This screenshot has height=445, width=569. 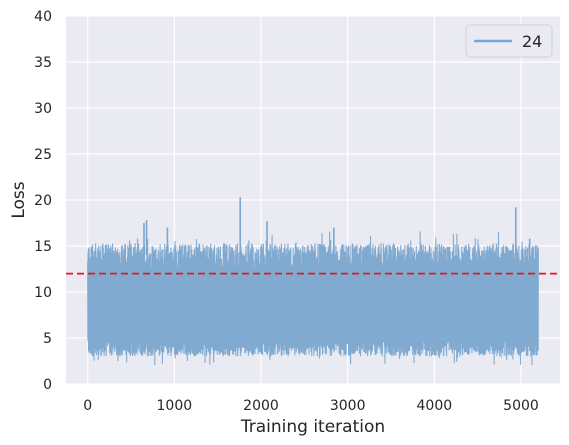 What do you see at coordinates (312, 427) in the screenshot?
I see `x-axis-label: Training iteration` at bounding box center [312, 427].